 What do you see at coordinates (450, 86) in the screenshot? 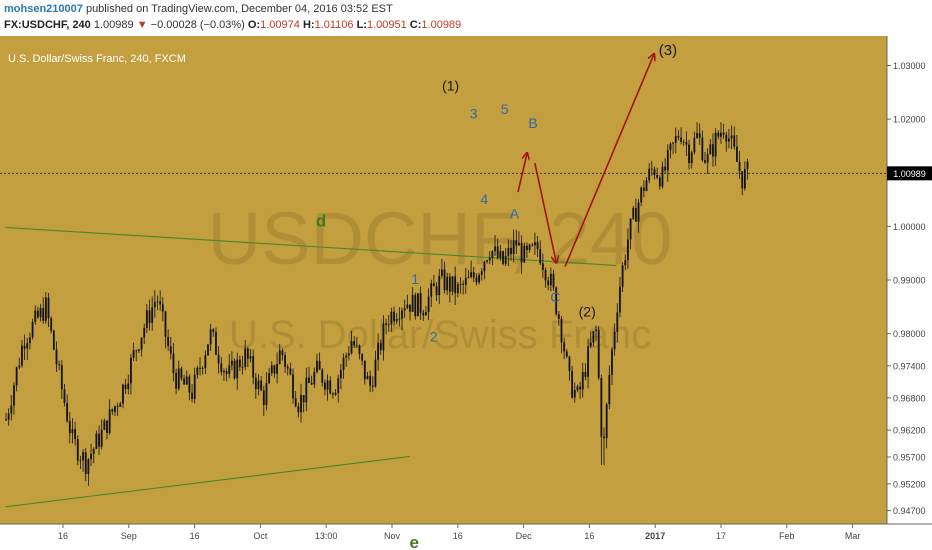
I see `wave-label: (1)` at bounding box center [450, 86].